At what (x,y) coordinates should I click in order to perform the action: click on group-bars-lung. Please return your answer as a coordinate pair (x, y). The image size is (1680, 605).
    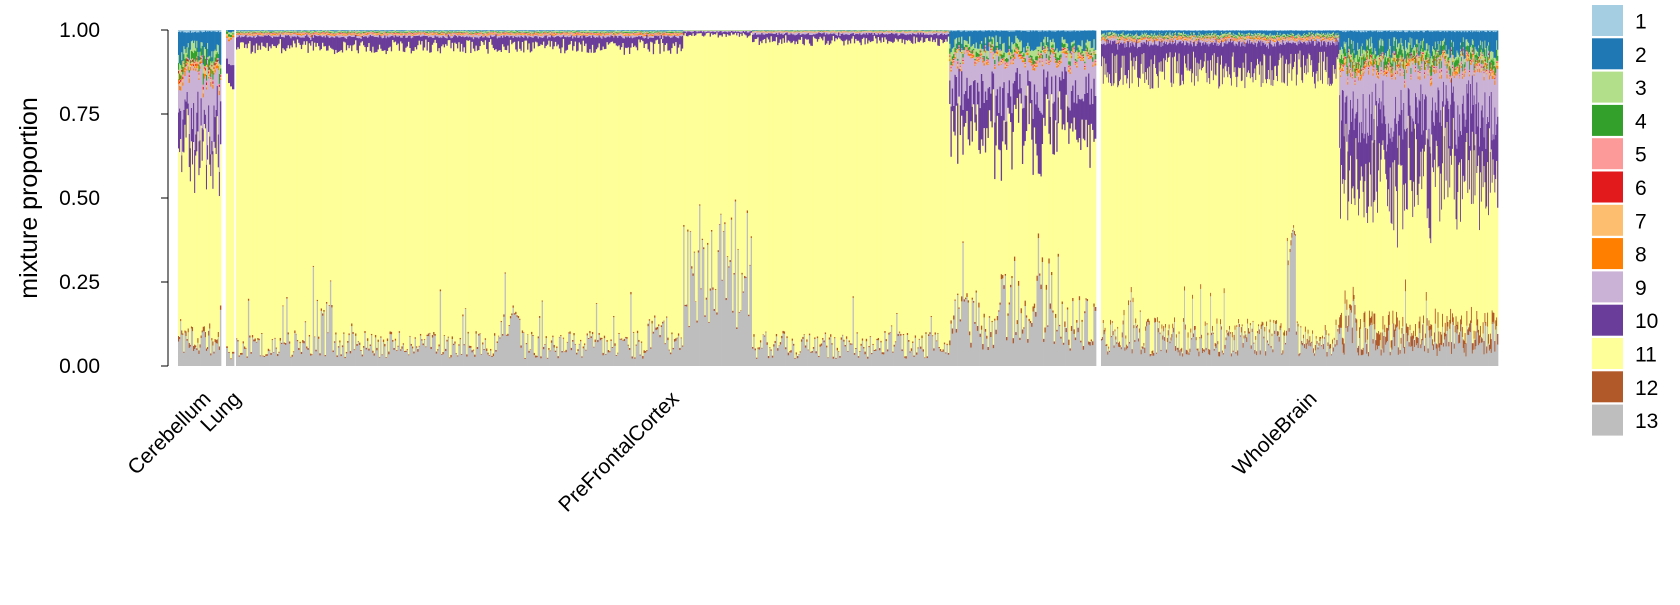
    Looking at the image, I should click on (230, 198).